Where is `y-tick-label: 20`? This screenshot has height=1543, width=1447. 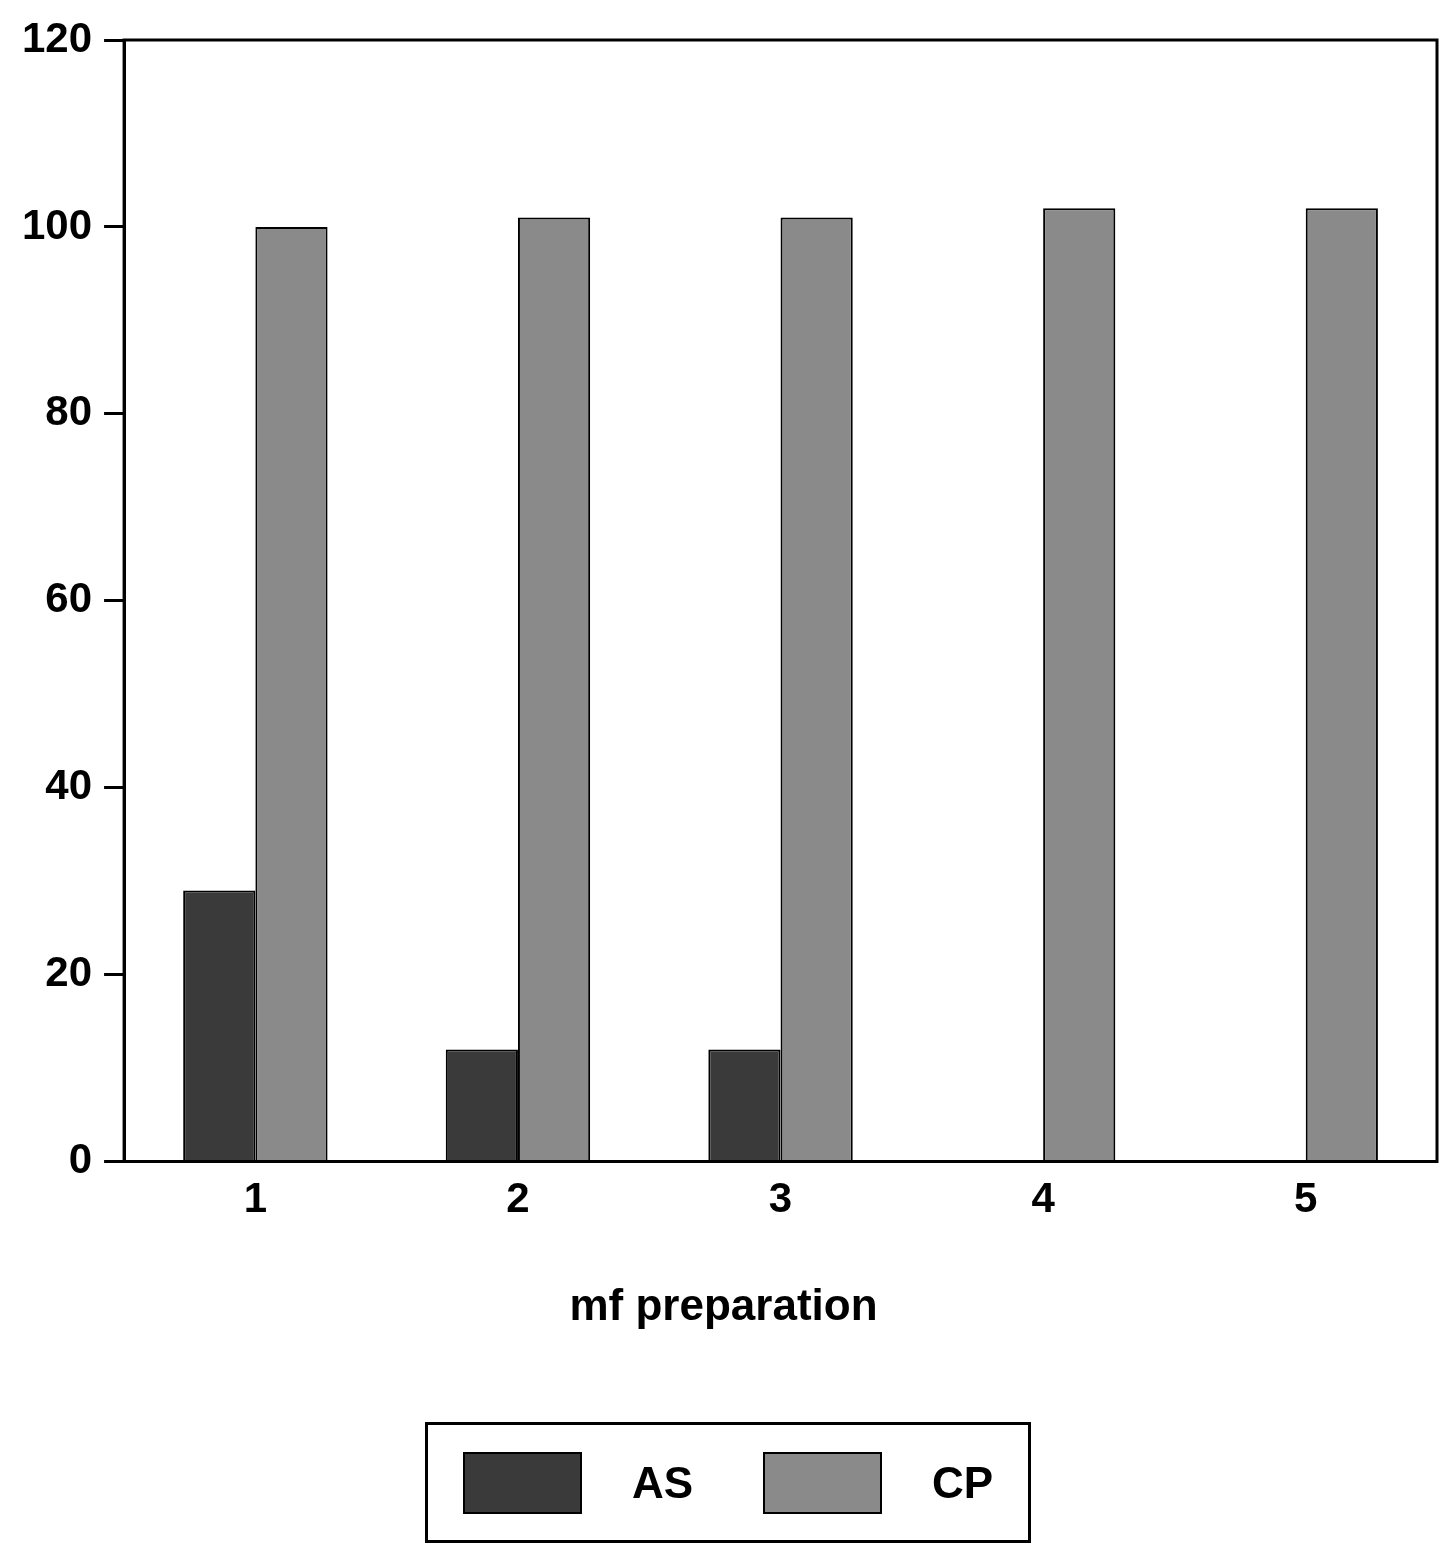
y-tick-label: 20 is located at coordinates (69, 972).